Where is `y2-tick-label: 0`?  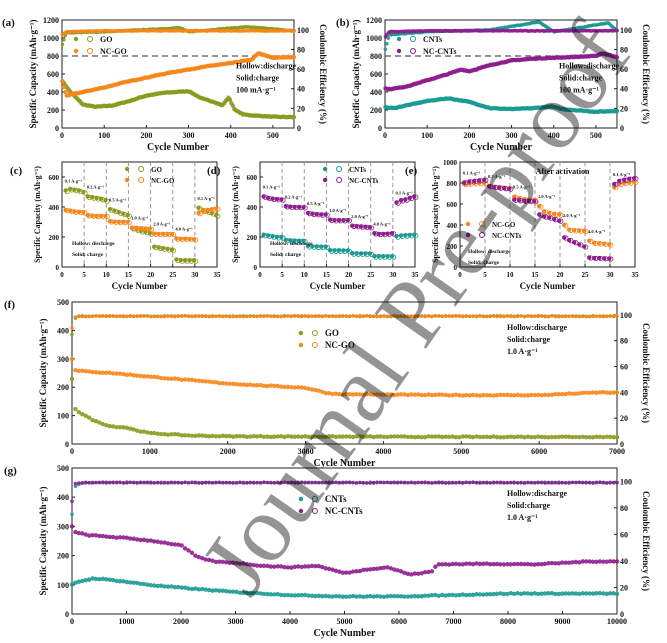 y2-tick-label: 0 is located at coordinates (622, 128).